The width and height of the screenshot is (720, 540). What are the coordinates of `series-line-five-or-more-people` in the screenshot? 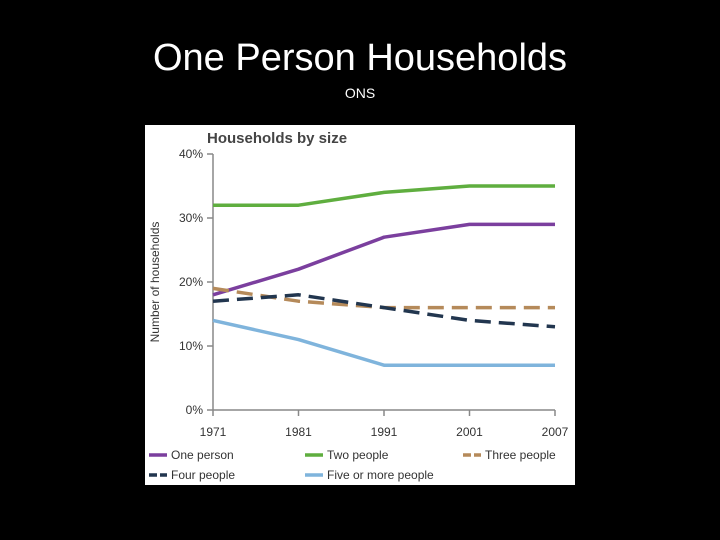 It's located at (383, 342).